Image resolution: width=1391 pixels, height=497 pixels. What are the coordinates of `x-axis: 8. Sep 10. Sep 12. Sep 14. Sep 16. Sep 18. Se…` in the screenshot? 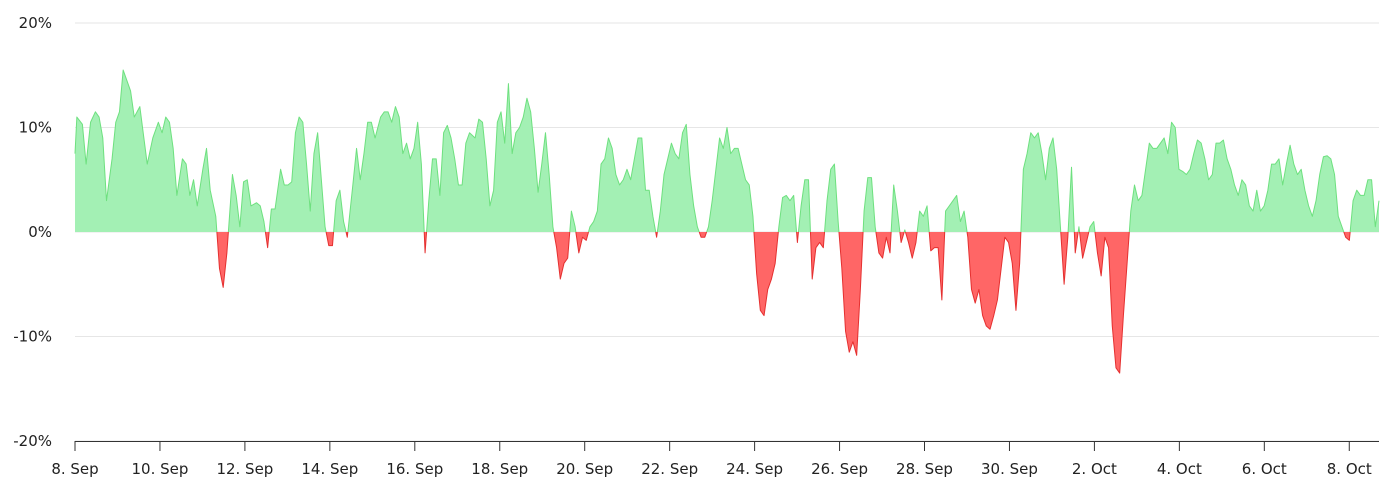 It's located at (715, 459).